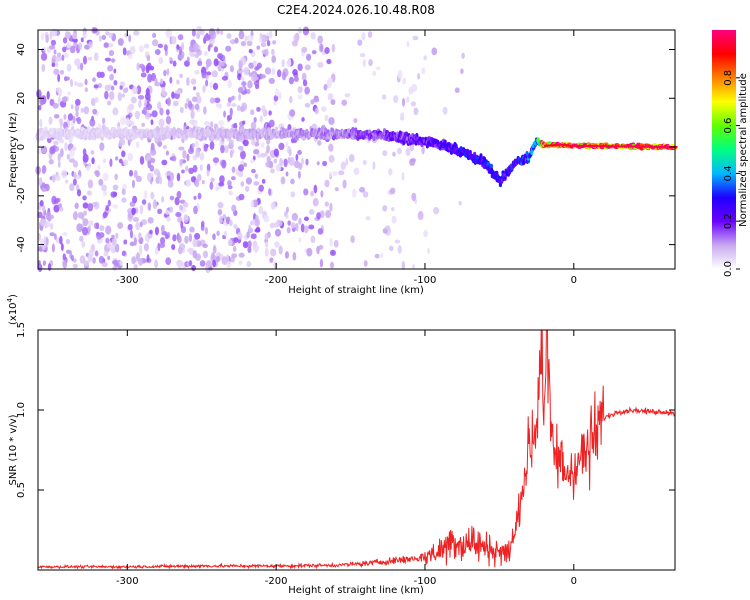 The width and height of the screenshot is (750, 600). What do you see at coordinates (574, 280) in the screenshot?
I see `x-tick-label: 0` at bounding box center [574, 280].